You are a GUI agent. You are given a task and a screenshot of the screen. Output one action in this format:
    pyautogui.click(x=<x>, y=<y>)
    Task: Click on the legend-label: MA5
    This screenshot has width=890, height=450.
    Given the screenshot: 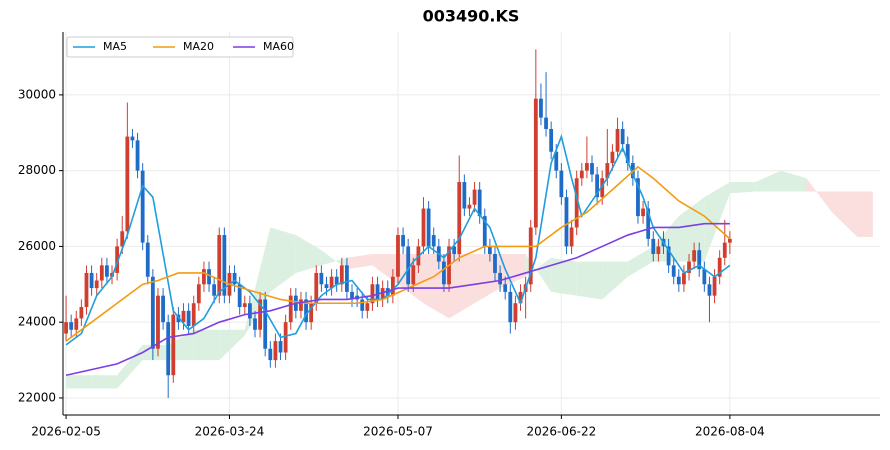 What is the action you would take?
    pyautogui.click(x=115, y=46)
    